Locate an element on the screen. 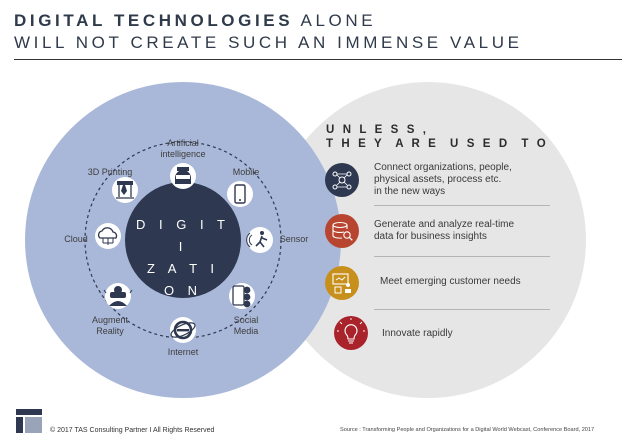 The image size is (638, 442). tas-logo-icon is located at coordinates (29, 421).